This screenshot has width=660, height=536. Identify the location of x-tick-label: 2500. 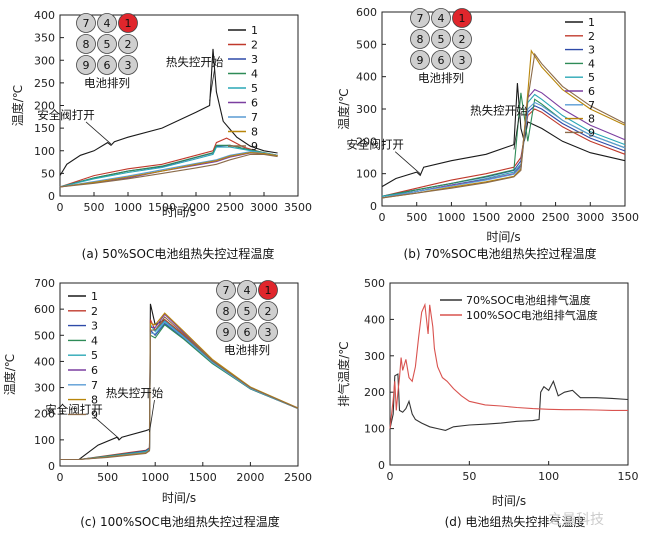
(230, 207).